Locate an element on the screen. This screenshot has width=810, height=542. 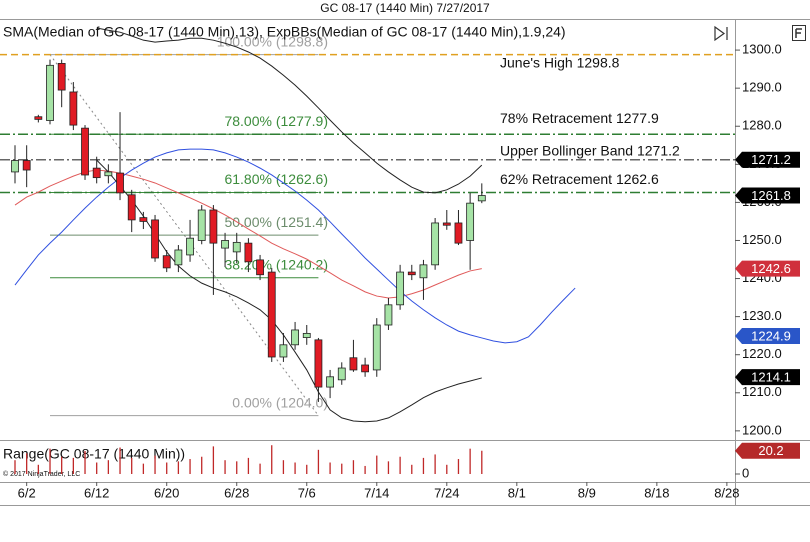
y-tick-label: 1290.0 is located at coordinates (762, 87).